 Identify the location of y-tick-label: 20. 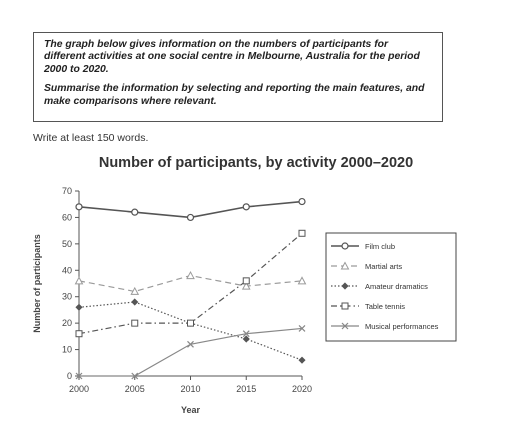
(67, 323).